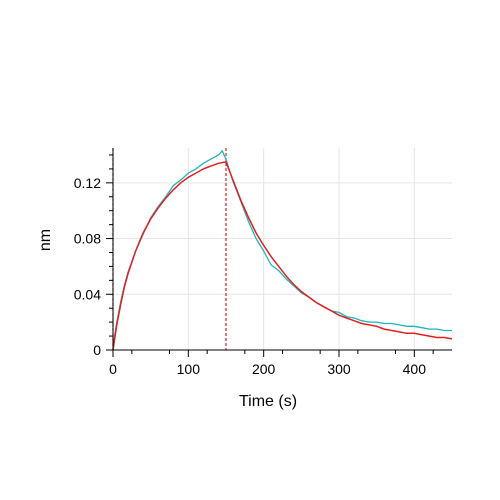  What do you see at coordinates (268, 401) in the screenshot?
I see `x-axis-title: Time (s)` at bounding box center [268, 401].